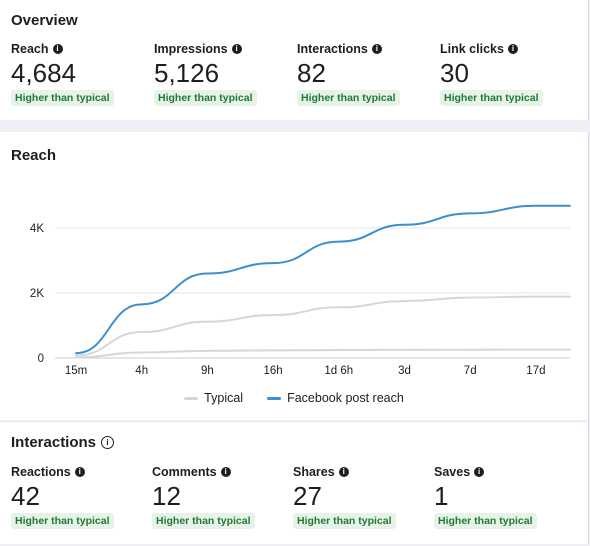 The height and width of the screenshot is (546, 590). I want to click on legend-item-typical: Typical, so click(213, 398).